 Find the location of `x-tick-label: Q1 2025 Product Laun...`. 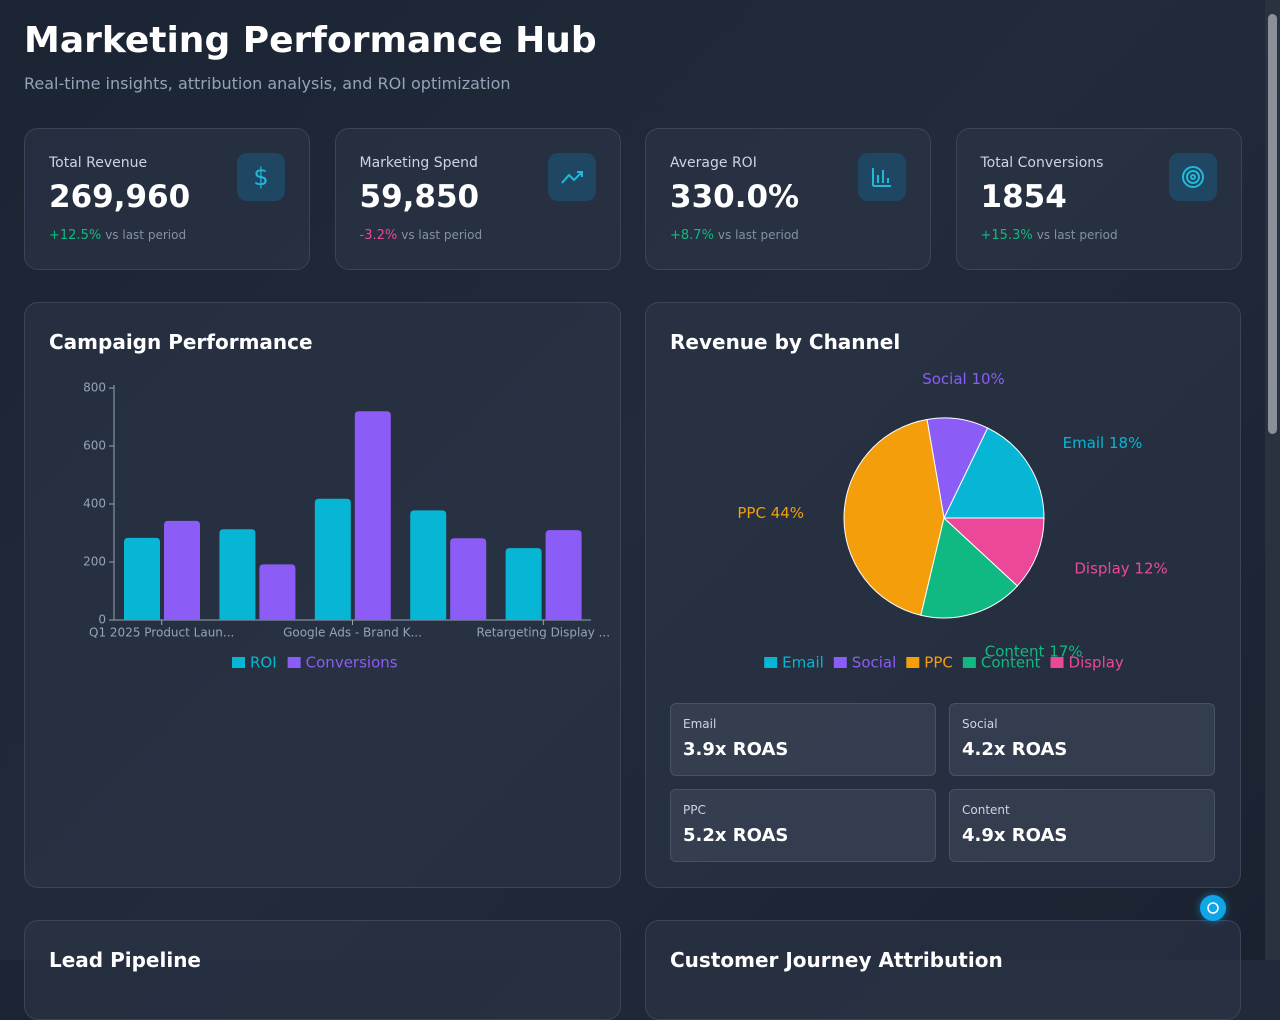

x-tick-label: Q1 2025 Product Laun... is located at coordinates (161, 633).